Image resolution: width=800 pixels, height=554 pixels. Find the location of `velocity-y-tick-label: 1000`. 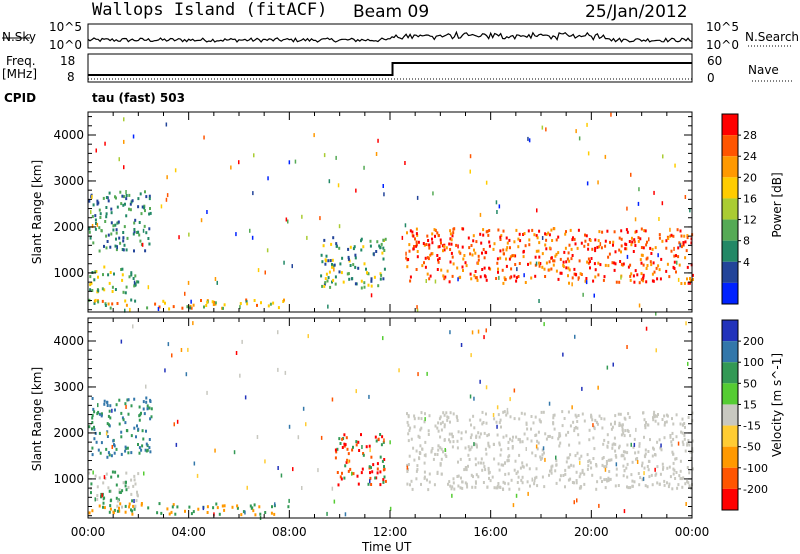

velocity-y-tick-label: 1000 is located at coordinates (68, 479).